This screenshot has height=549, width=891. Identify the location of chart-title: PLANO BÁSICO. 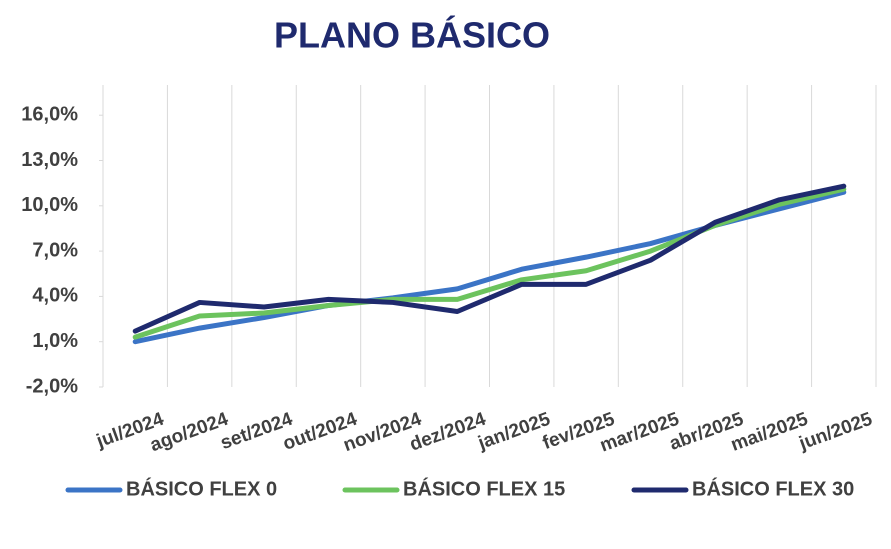
(412, 35).